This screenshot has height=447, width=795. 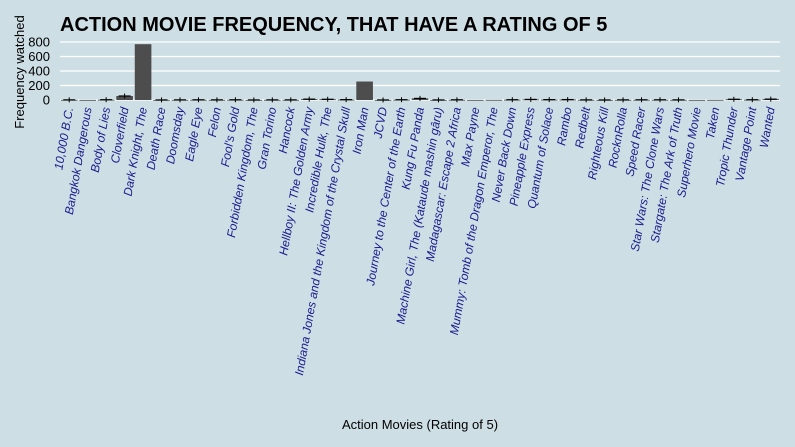 What do you see at coordinates (39, 56) in the screenshot?
I see `y-tick-label: 600` at bounding box center [39, 56].